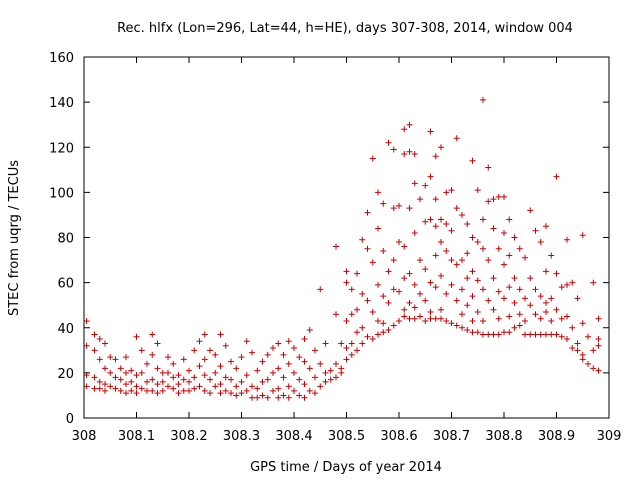 This screenshot has height=480, width=640. Describe the element at coordinates (556, 436) in the screenshot. I see `x-tick-label: 308.9` at that location.